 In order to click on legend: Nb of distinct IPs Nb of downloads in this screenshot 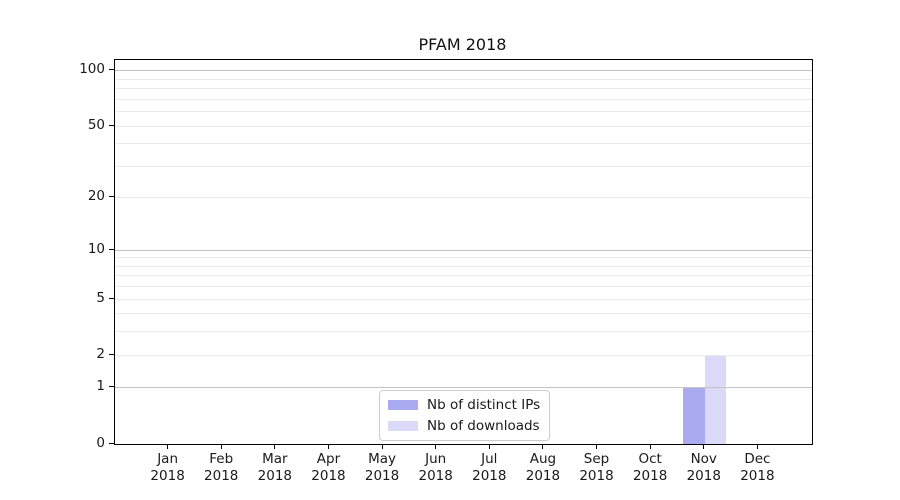, I will do `click(465, 415)`.